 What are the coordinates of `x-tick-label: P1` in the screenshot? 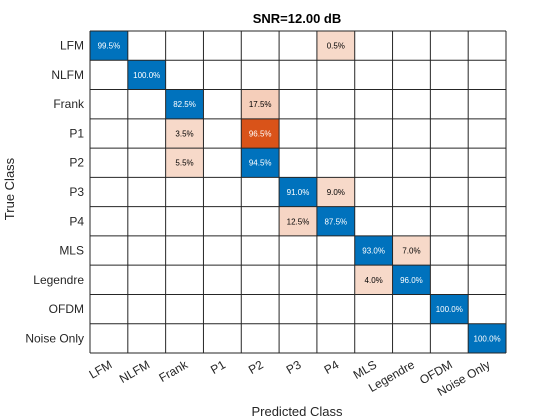 It's located at (218, 367).